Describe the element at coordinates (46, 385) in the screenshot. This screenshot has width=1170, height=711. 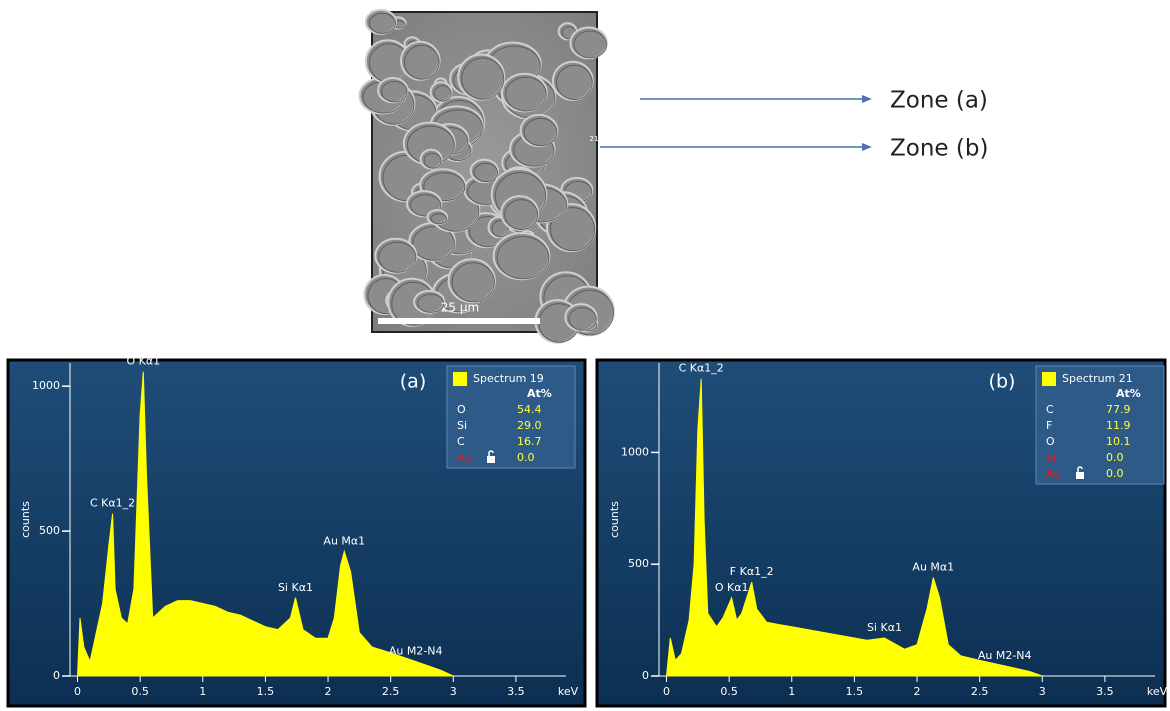
I see `y-tick-label: 1000` at that location.